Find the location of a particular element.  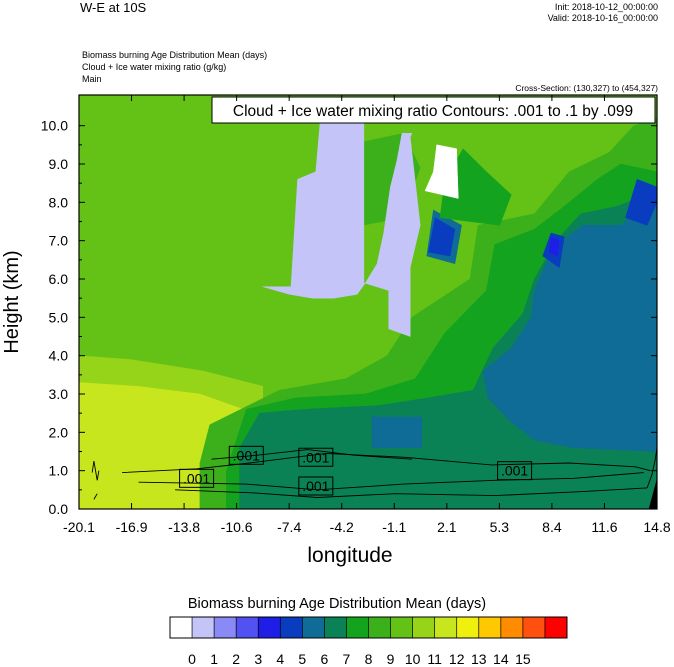

colorbar-label-11: 11 is located at coordinates (434, 659).